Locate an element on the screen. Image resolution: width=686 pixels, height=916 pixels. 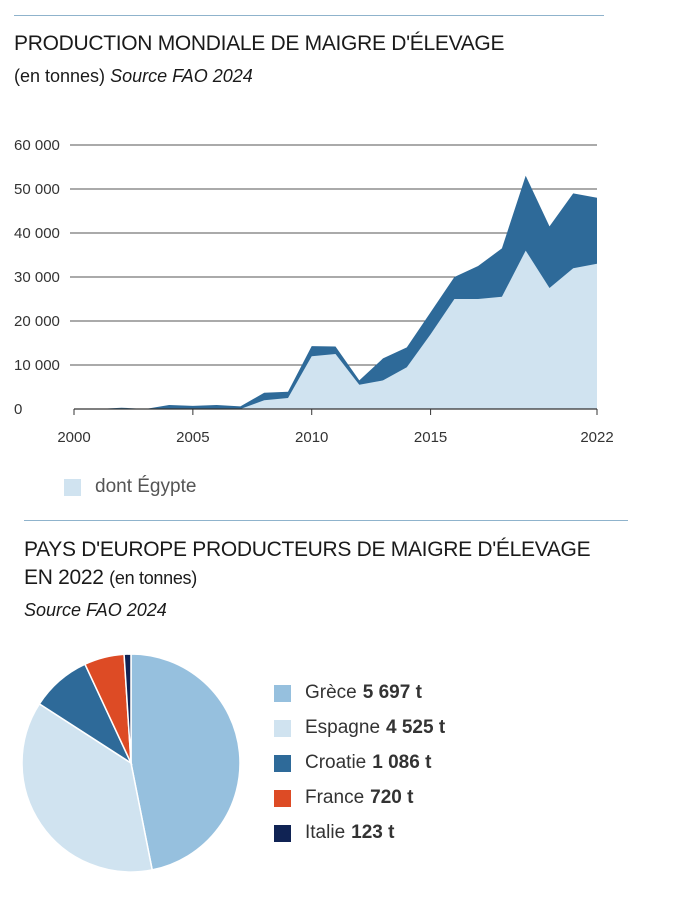
legend-value-grece: 5 697 t is located at coordinates (392, 692).